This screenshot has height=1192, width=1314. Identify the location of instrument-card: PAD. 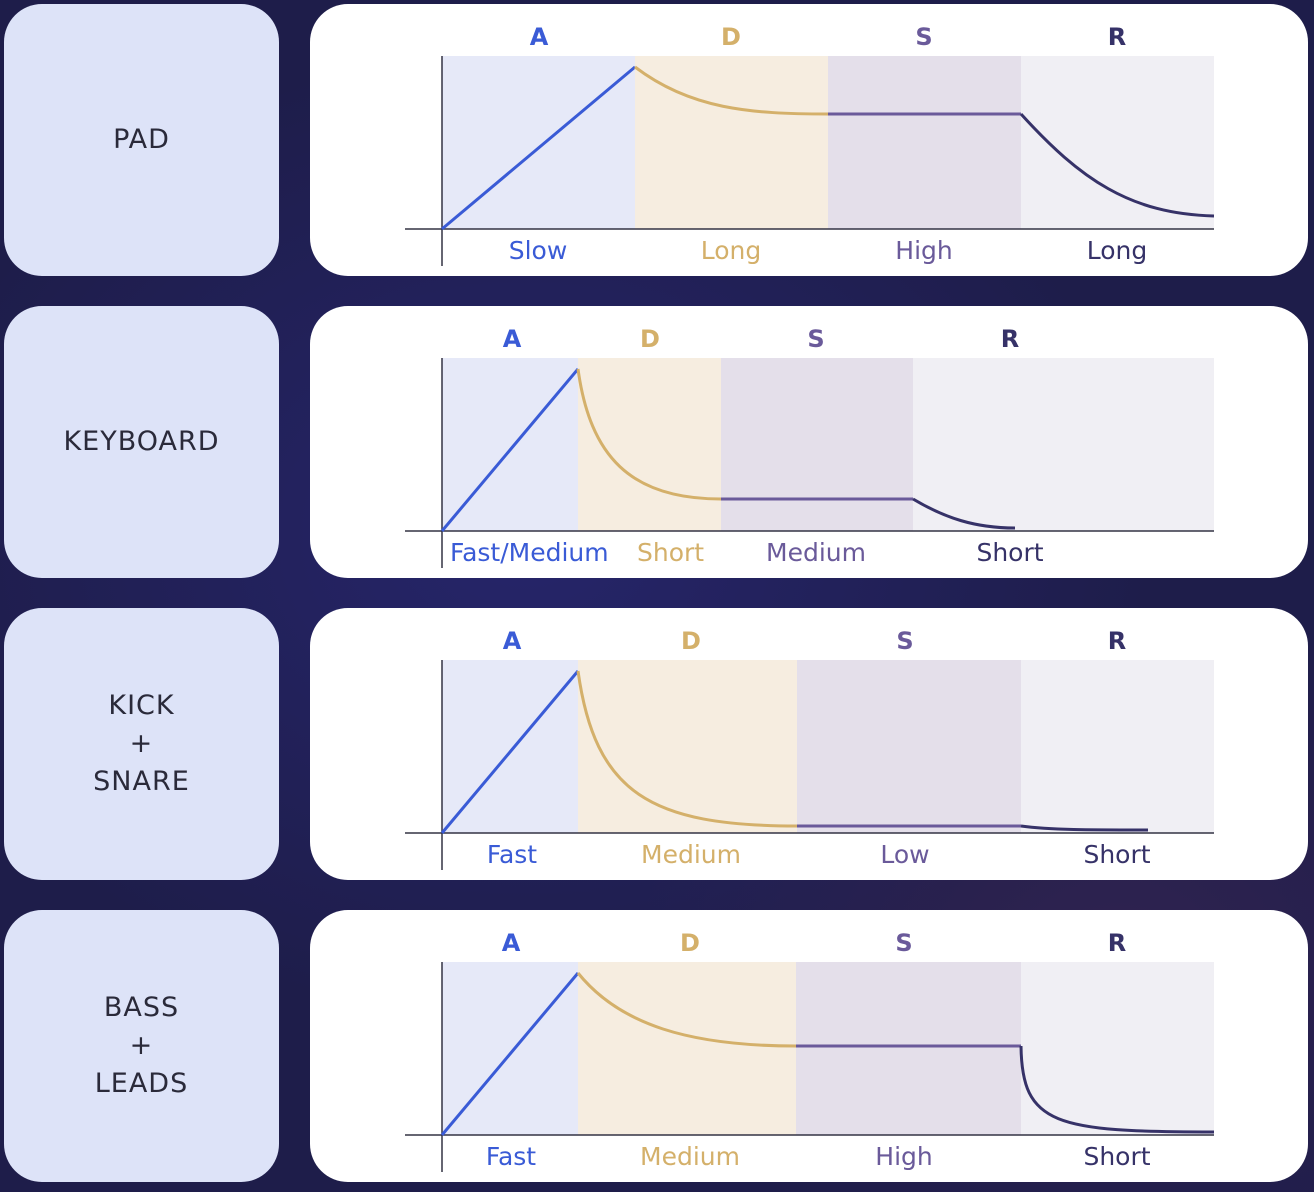
(141, 140).